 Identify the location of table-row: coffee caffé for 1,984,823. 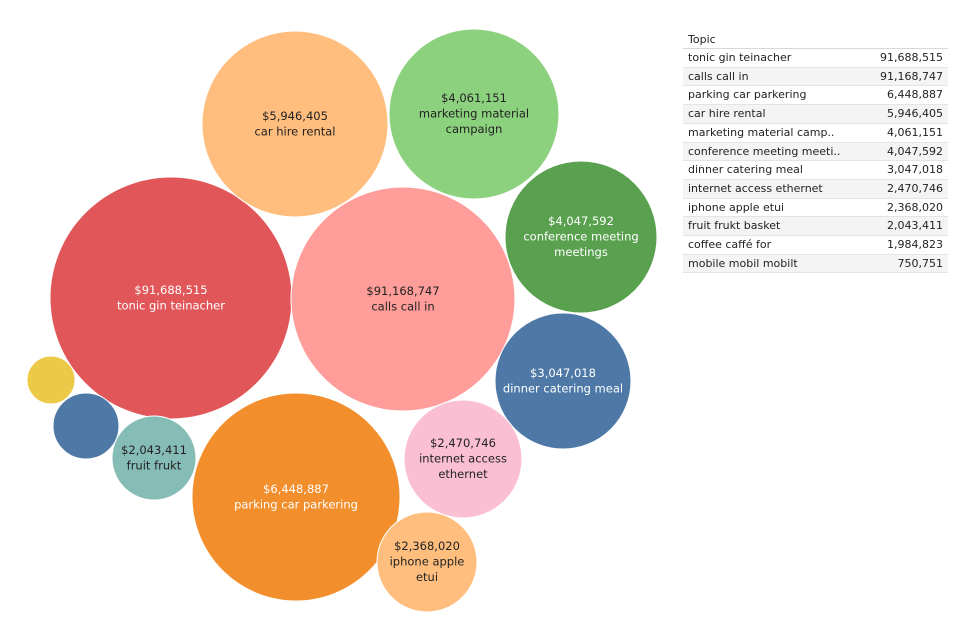
(815, 245).